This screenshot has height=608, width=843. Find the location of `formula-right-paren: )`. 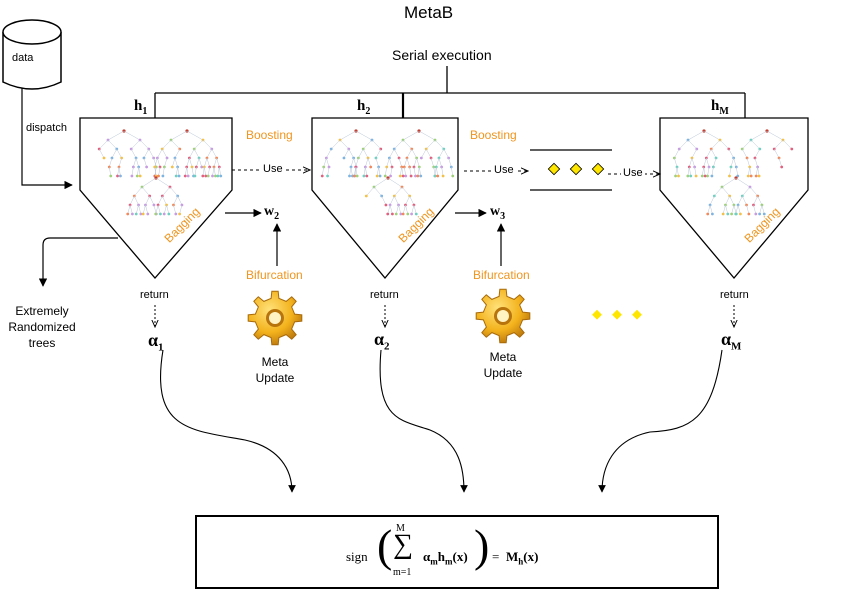

formula-right-paren: ) is located at coordinates (482, 545).